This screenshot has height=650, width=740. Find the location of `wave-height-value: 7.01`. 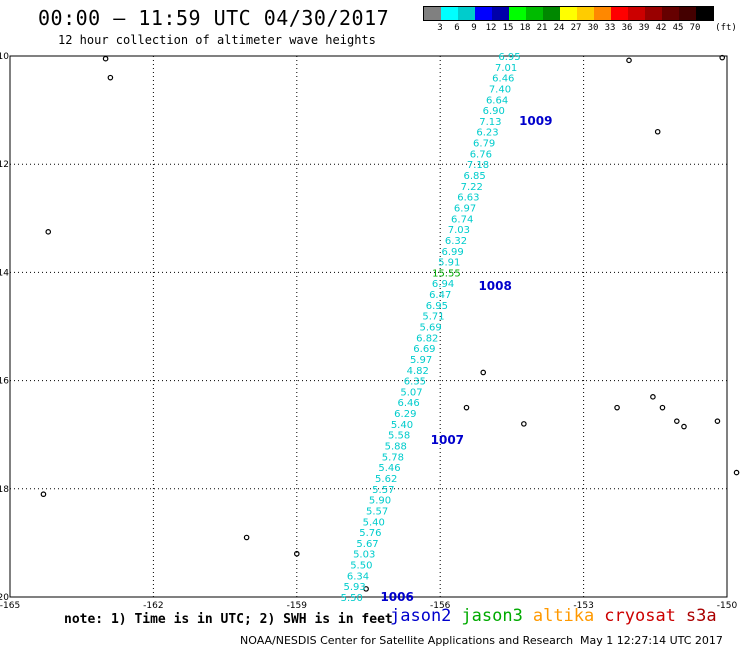

wave-height-value: 7.01 is located at coordinates (506, 68).